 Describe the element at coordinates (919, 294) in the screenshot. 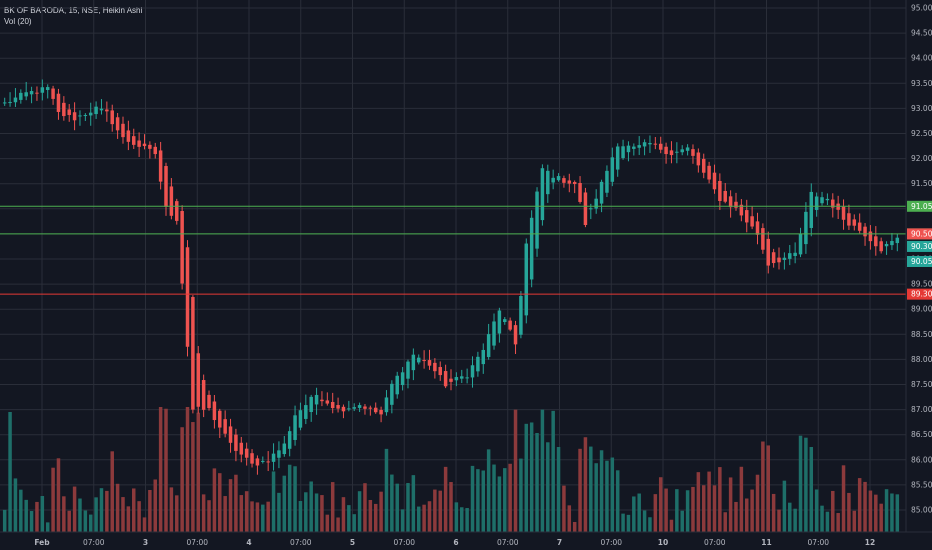

I see `level-tag-89.30` at that location.